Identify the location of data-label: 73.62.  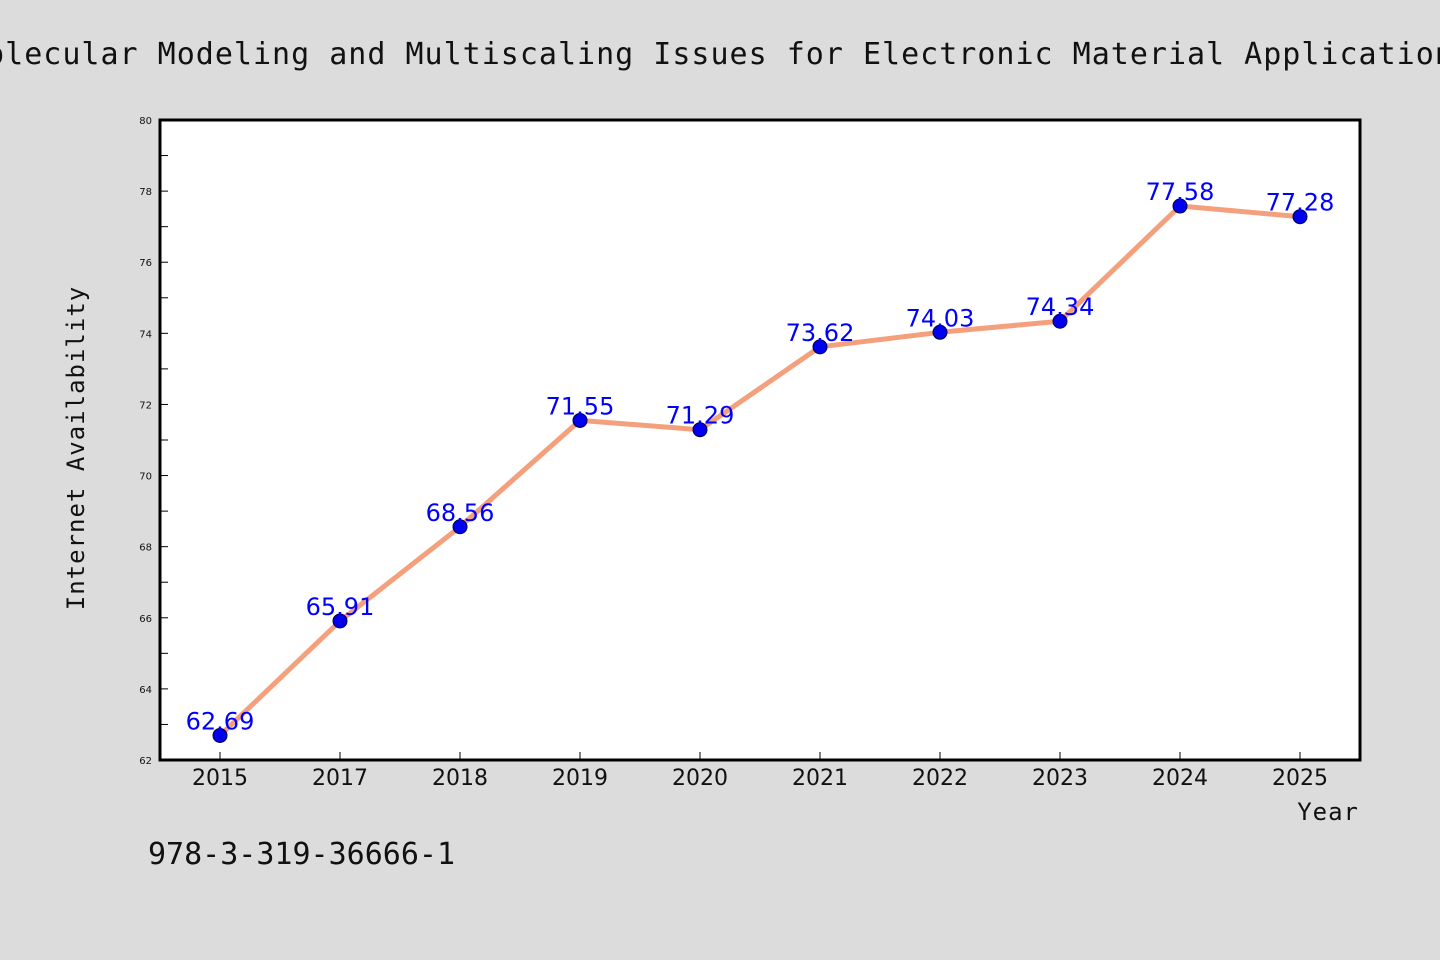
(820, 333).